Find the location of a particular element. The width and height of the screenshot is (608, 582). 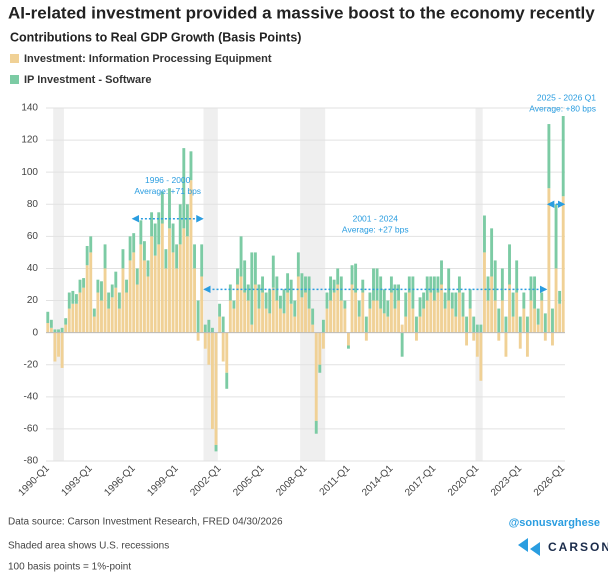

x-tick-label: 2017-Q1 is located at coordinates (421, 481).